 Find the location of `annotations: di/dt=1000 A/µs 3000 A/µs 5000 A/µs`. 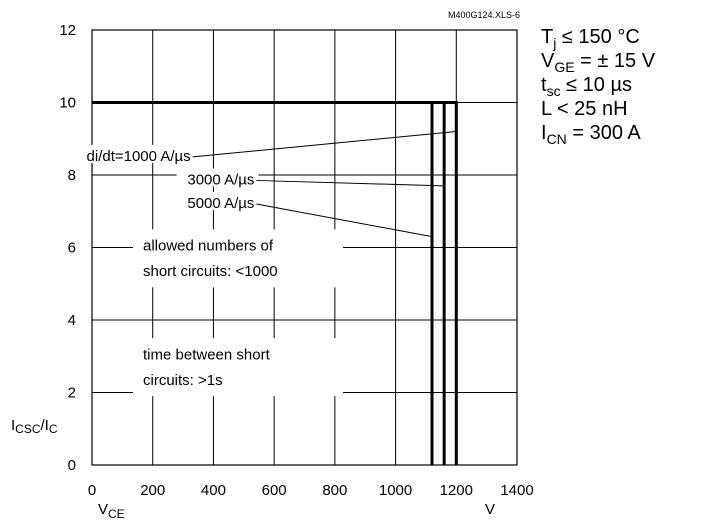

annotations: di/dt=1000 A/µs 3000 A/µs 5000 A/µs is located at coordinates (260, 184).